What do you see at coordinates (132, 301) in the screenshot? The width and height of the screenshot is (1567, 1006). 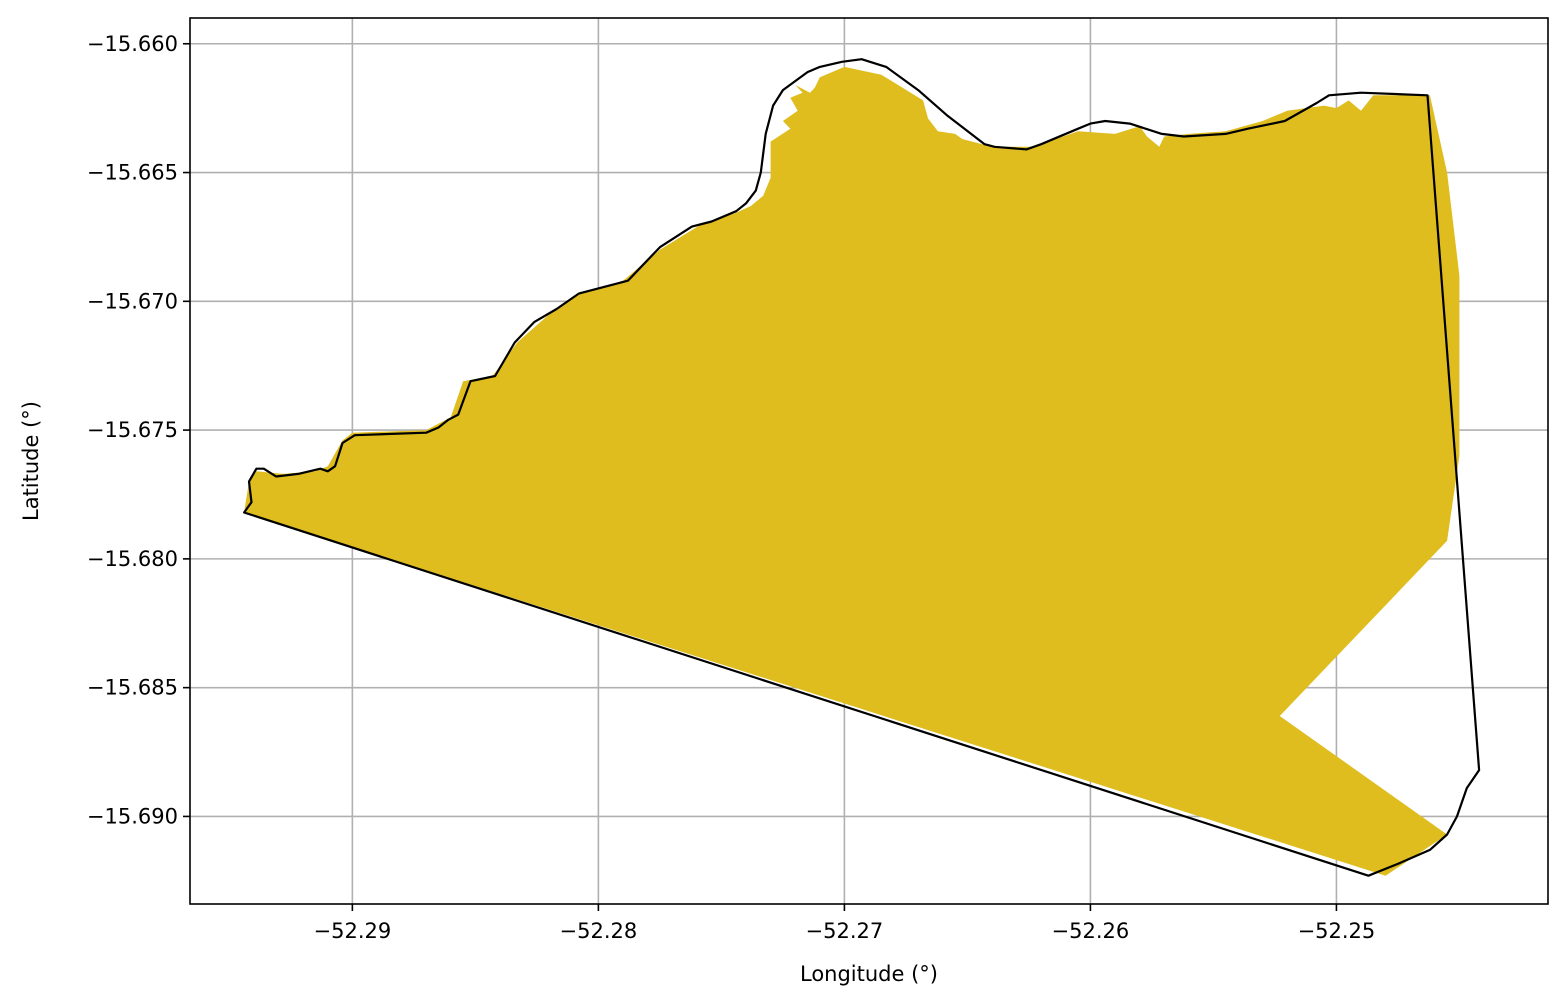 I see `y-tick-label: −15.670` at bounding box center [132, 301].